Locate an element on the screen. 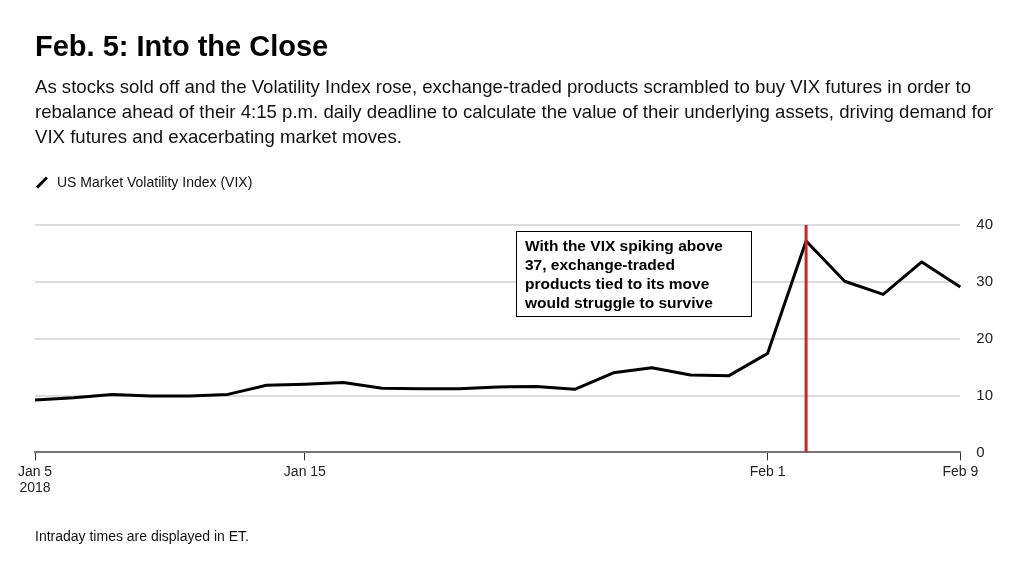 Image resolution: width=1029 pixels, height=571 pixels. x-tick-label: Jan 5 2018 is located at coordinates (35, 479).